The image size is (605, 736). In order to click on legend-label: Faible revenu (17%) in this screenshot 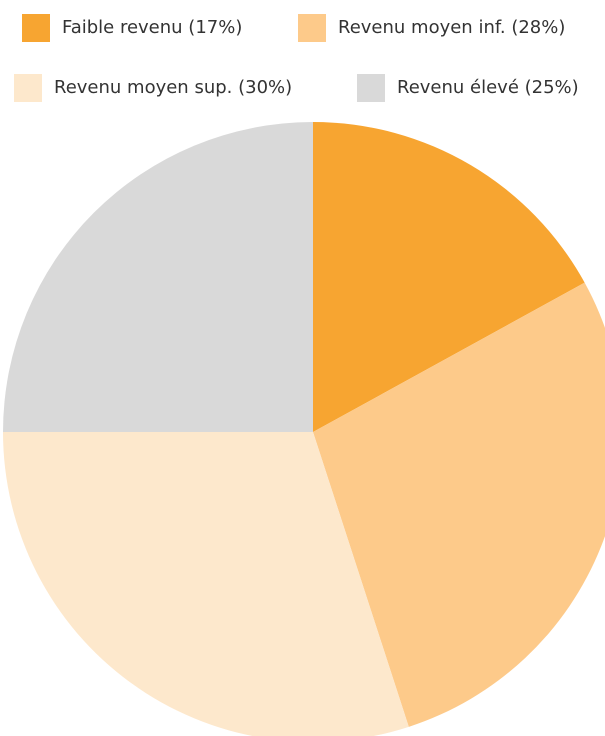, I will do `click(152, 27)`.